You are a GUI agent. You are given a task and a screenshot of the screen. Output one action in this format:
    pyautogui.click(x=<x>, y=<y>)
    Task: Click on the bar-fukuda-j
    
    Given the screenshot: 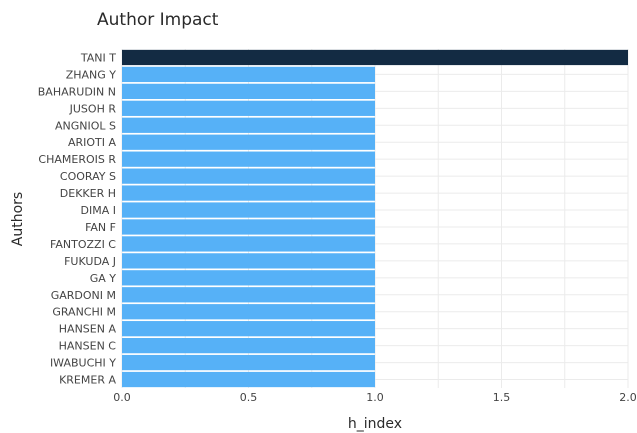 What is the action you would take?
    pyautogui.click(x=248, y=261)
    